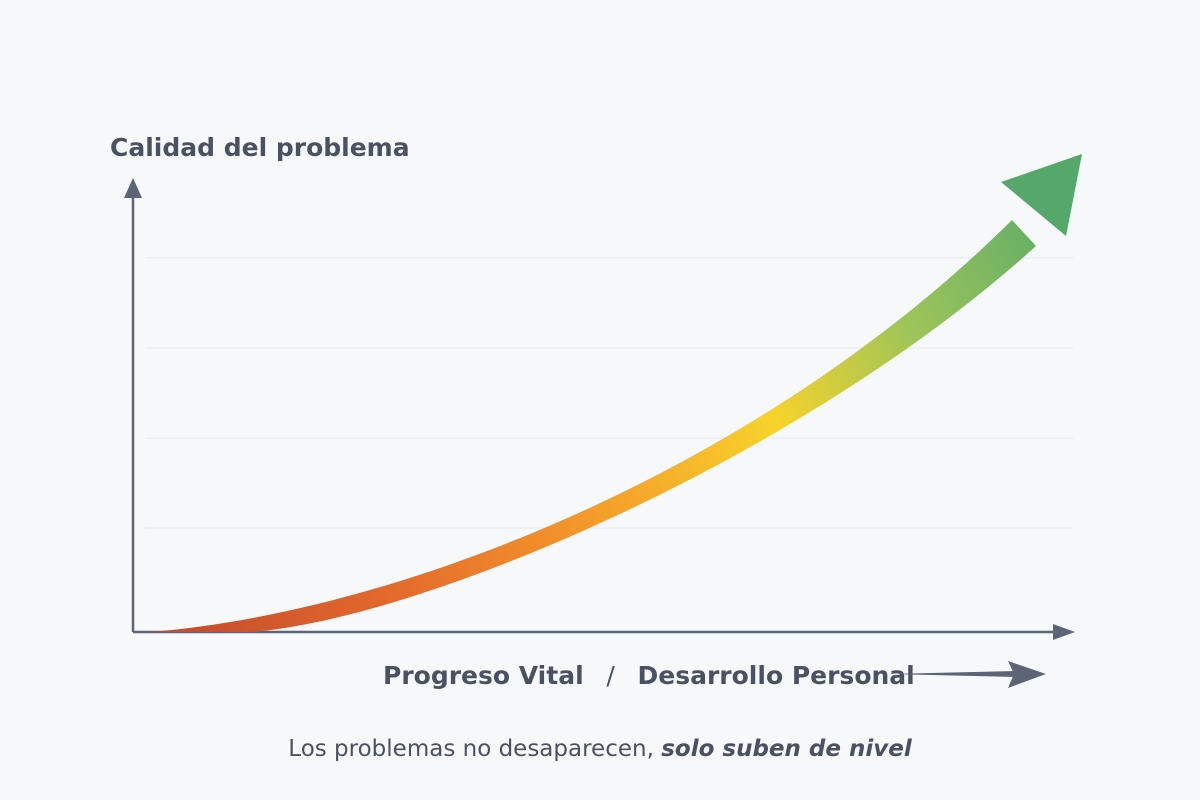 This screenshot has width=1200, height=800. What do you see at coordinates (787, 749) in the screenshot?
I see `caption-emphasis: solo suben de nivel` at bounding box center [787, 749].